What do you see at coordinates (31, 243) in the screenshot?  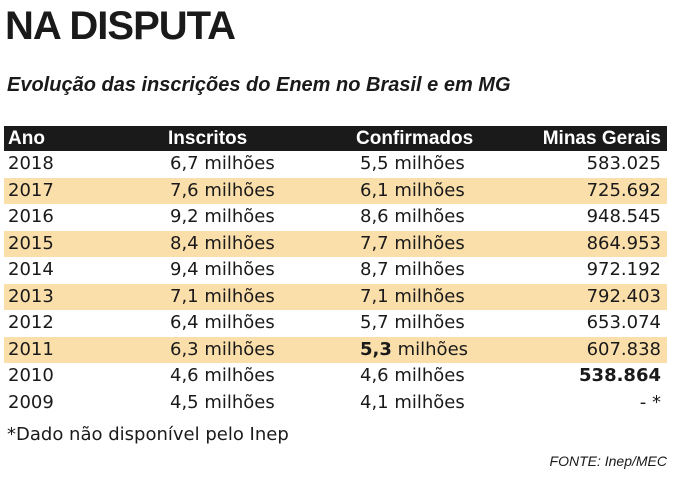 I see `cell-ano: 2015` at bounding box center [31, 243].